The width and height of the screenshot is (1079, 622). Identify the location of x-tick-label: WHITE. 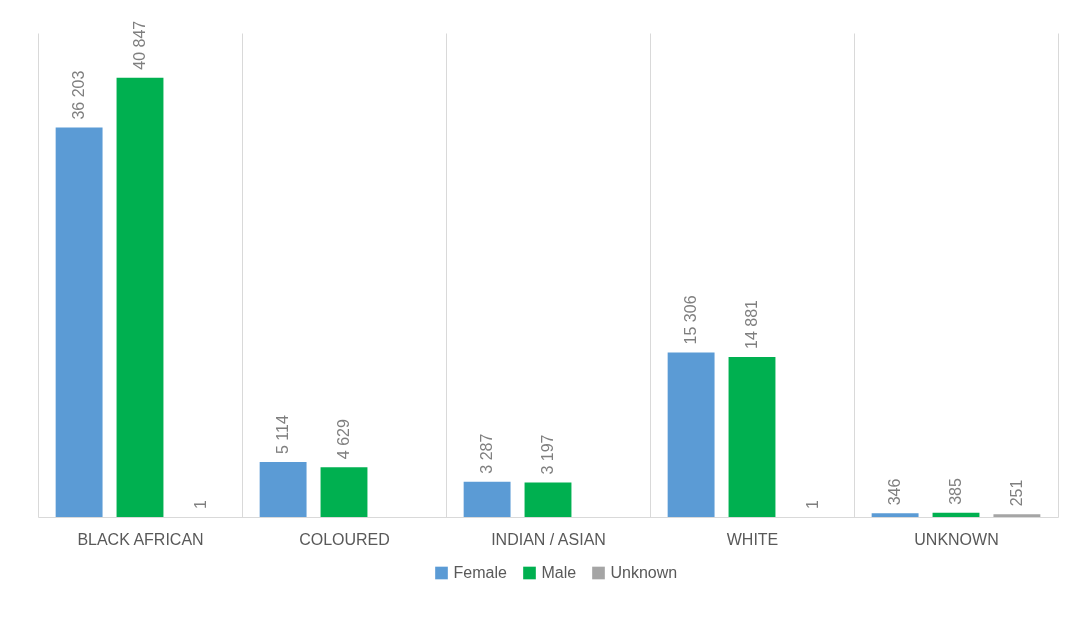
(752, 539).